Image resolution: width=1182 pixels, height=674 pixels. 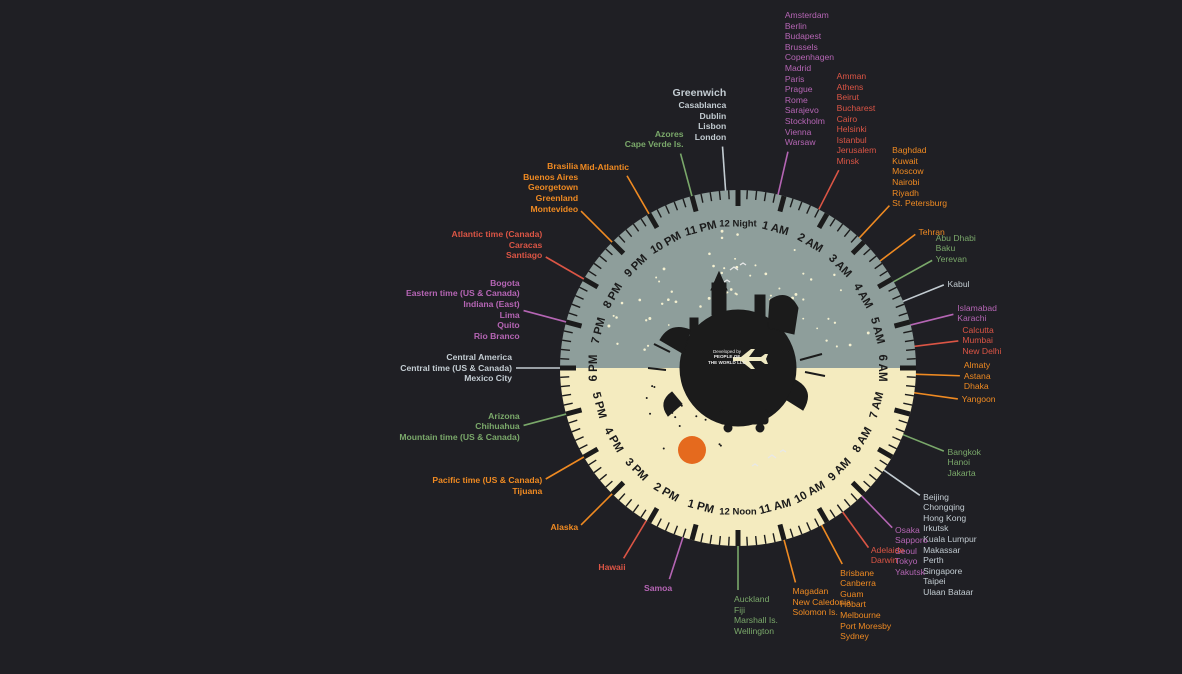 I want to click on city-name: Irkutsk, so click(x=936, y=528).